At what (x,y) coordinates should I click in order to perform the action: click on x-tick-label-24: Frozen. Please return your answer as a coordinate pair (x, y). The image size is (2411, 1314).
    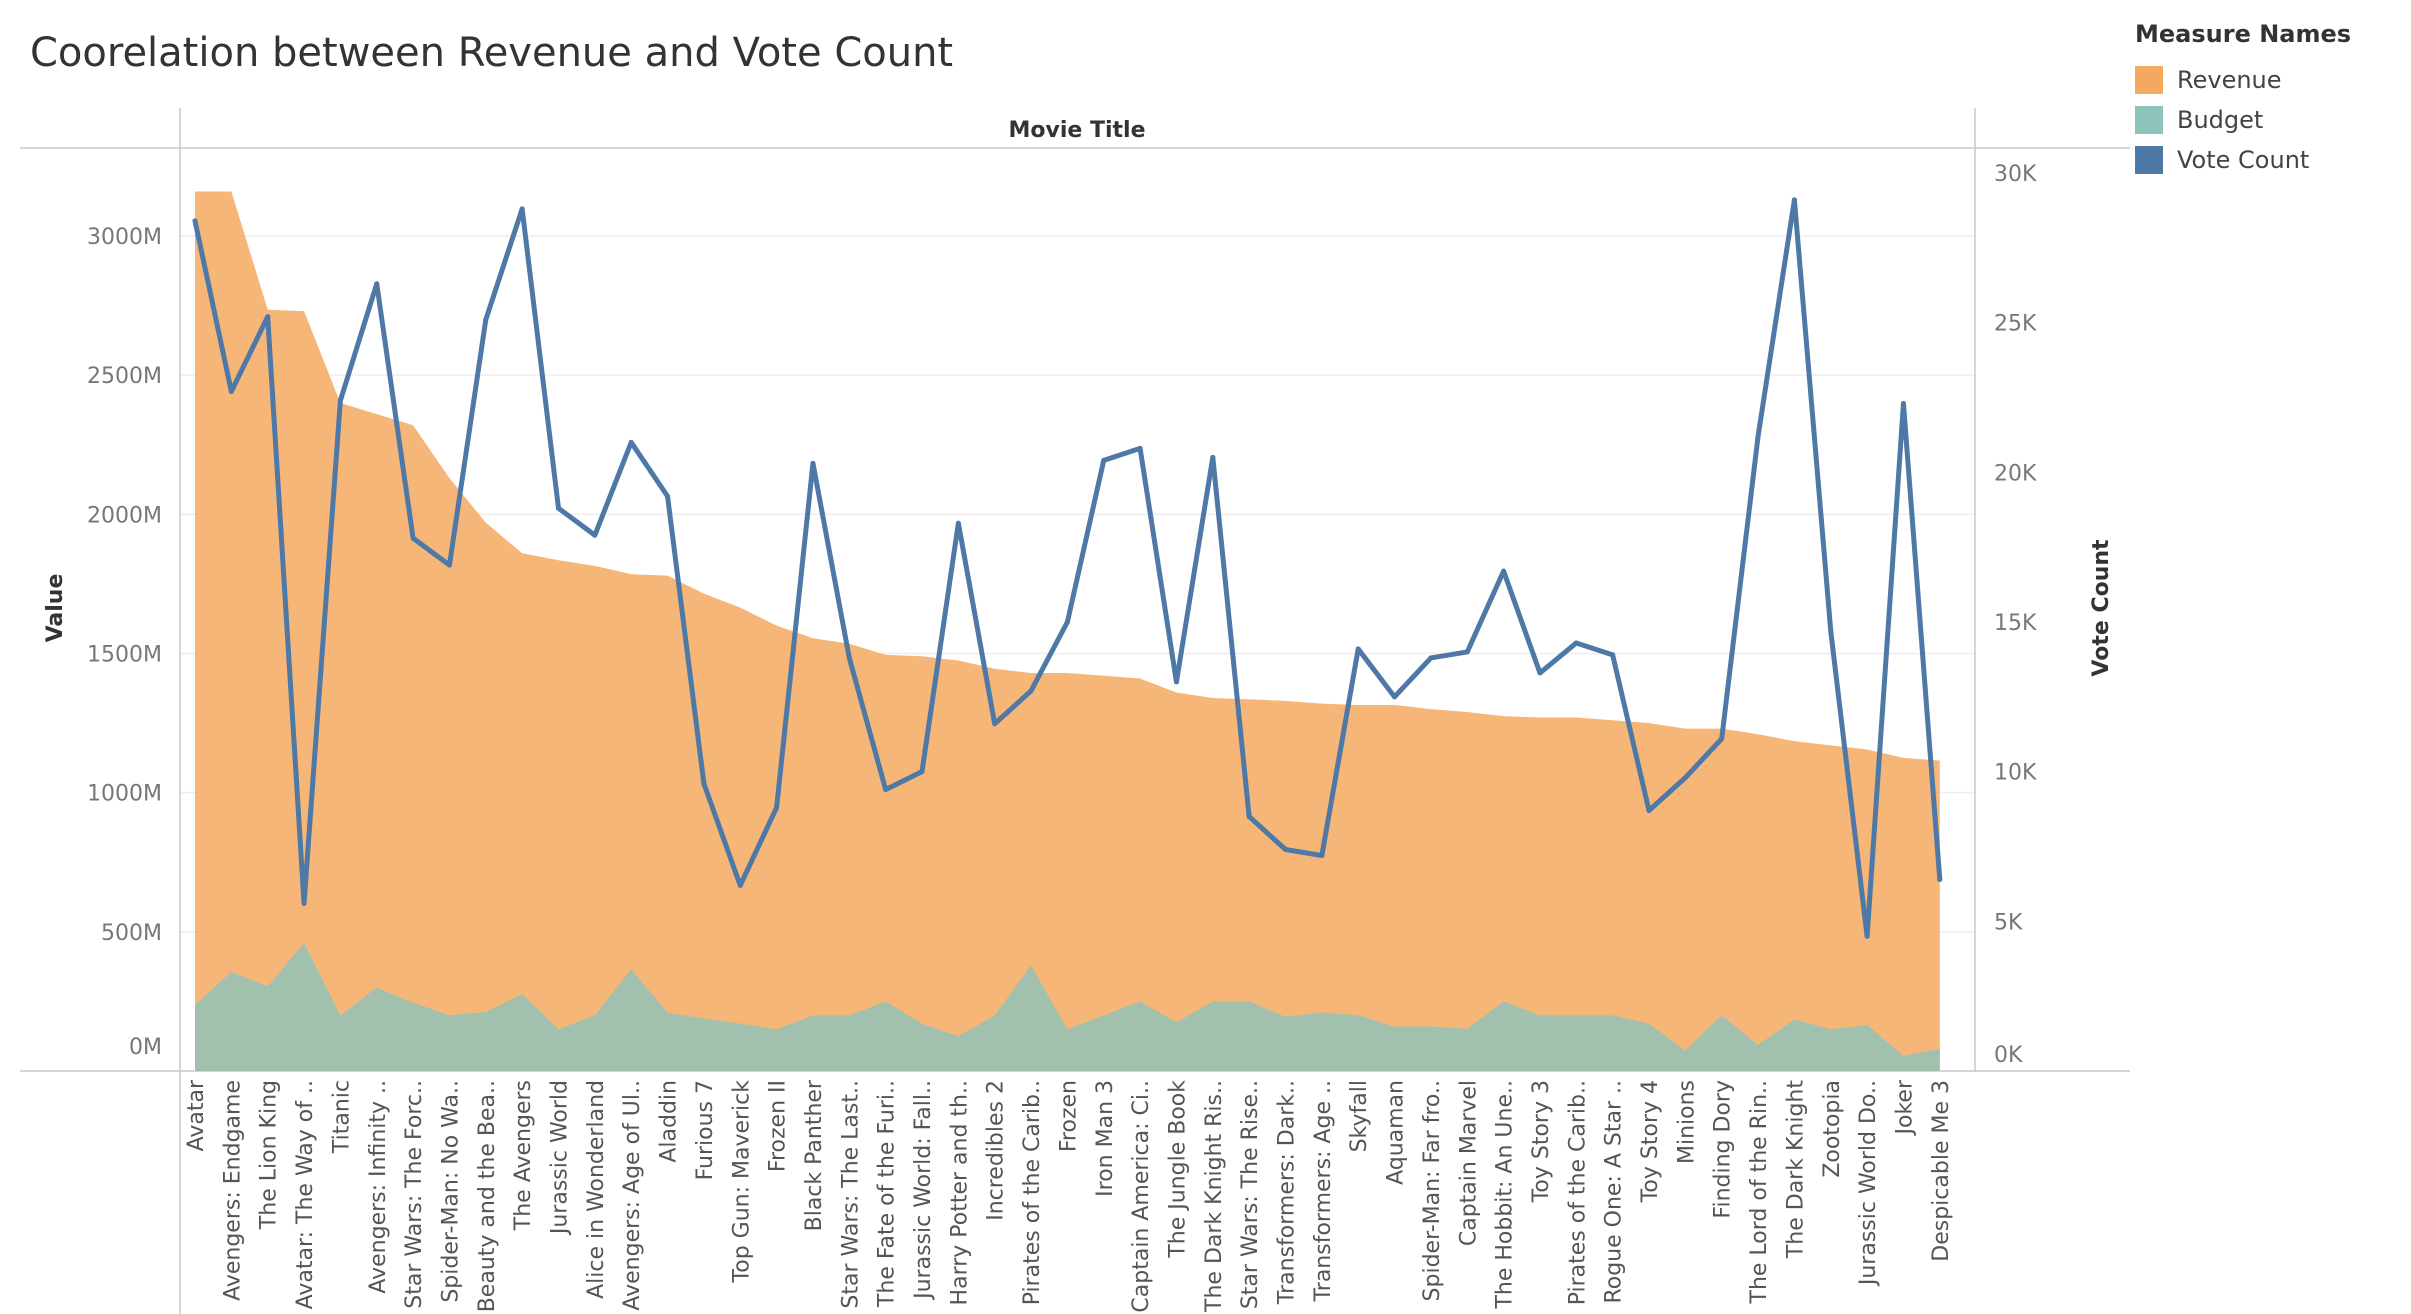
    Looking at the image, I should click on (1068, 1116).